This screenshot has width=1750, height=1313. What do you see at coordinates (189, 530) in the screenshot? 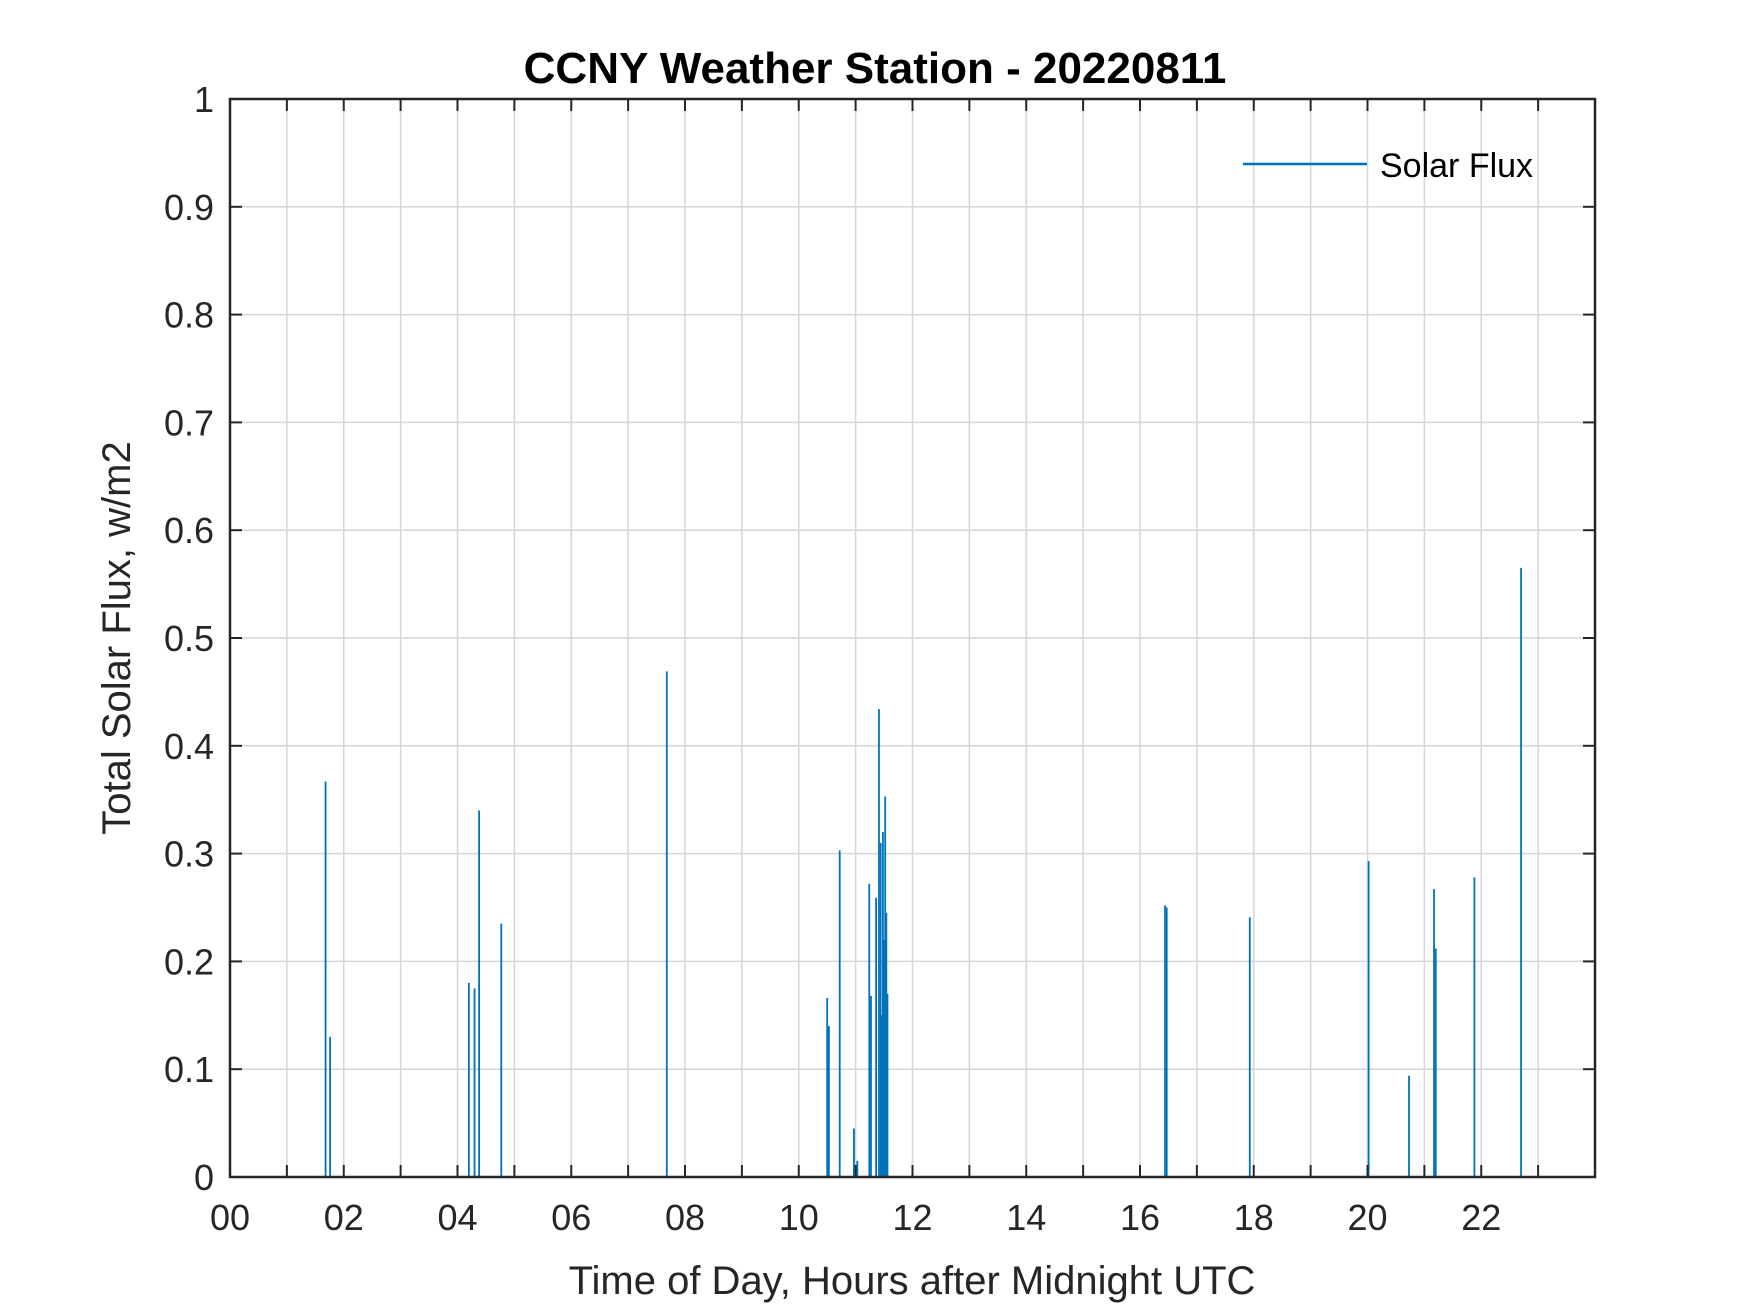
I see `y-tick-label: 0.6` at bounding box center [189, 530].